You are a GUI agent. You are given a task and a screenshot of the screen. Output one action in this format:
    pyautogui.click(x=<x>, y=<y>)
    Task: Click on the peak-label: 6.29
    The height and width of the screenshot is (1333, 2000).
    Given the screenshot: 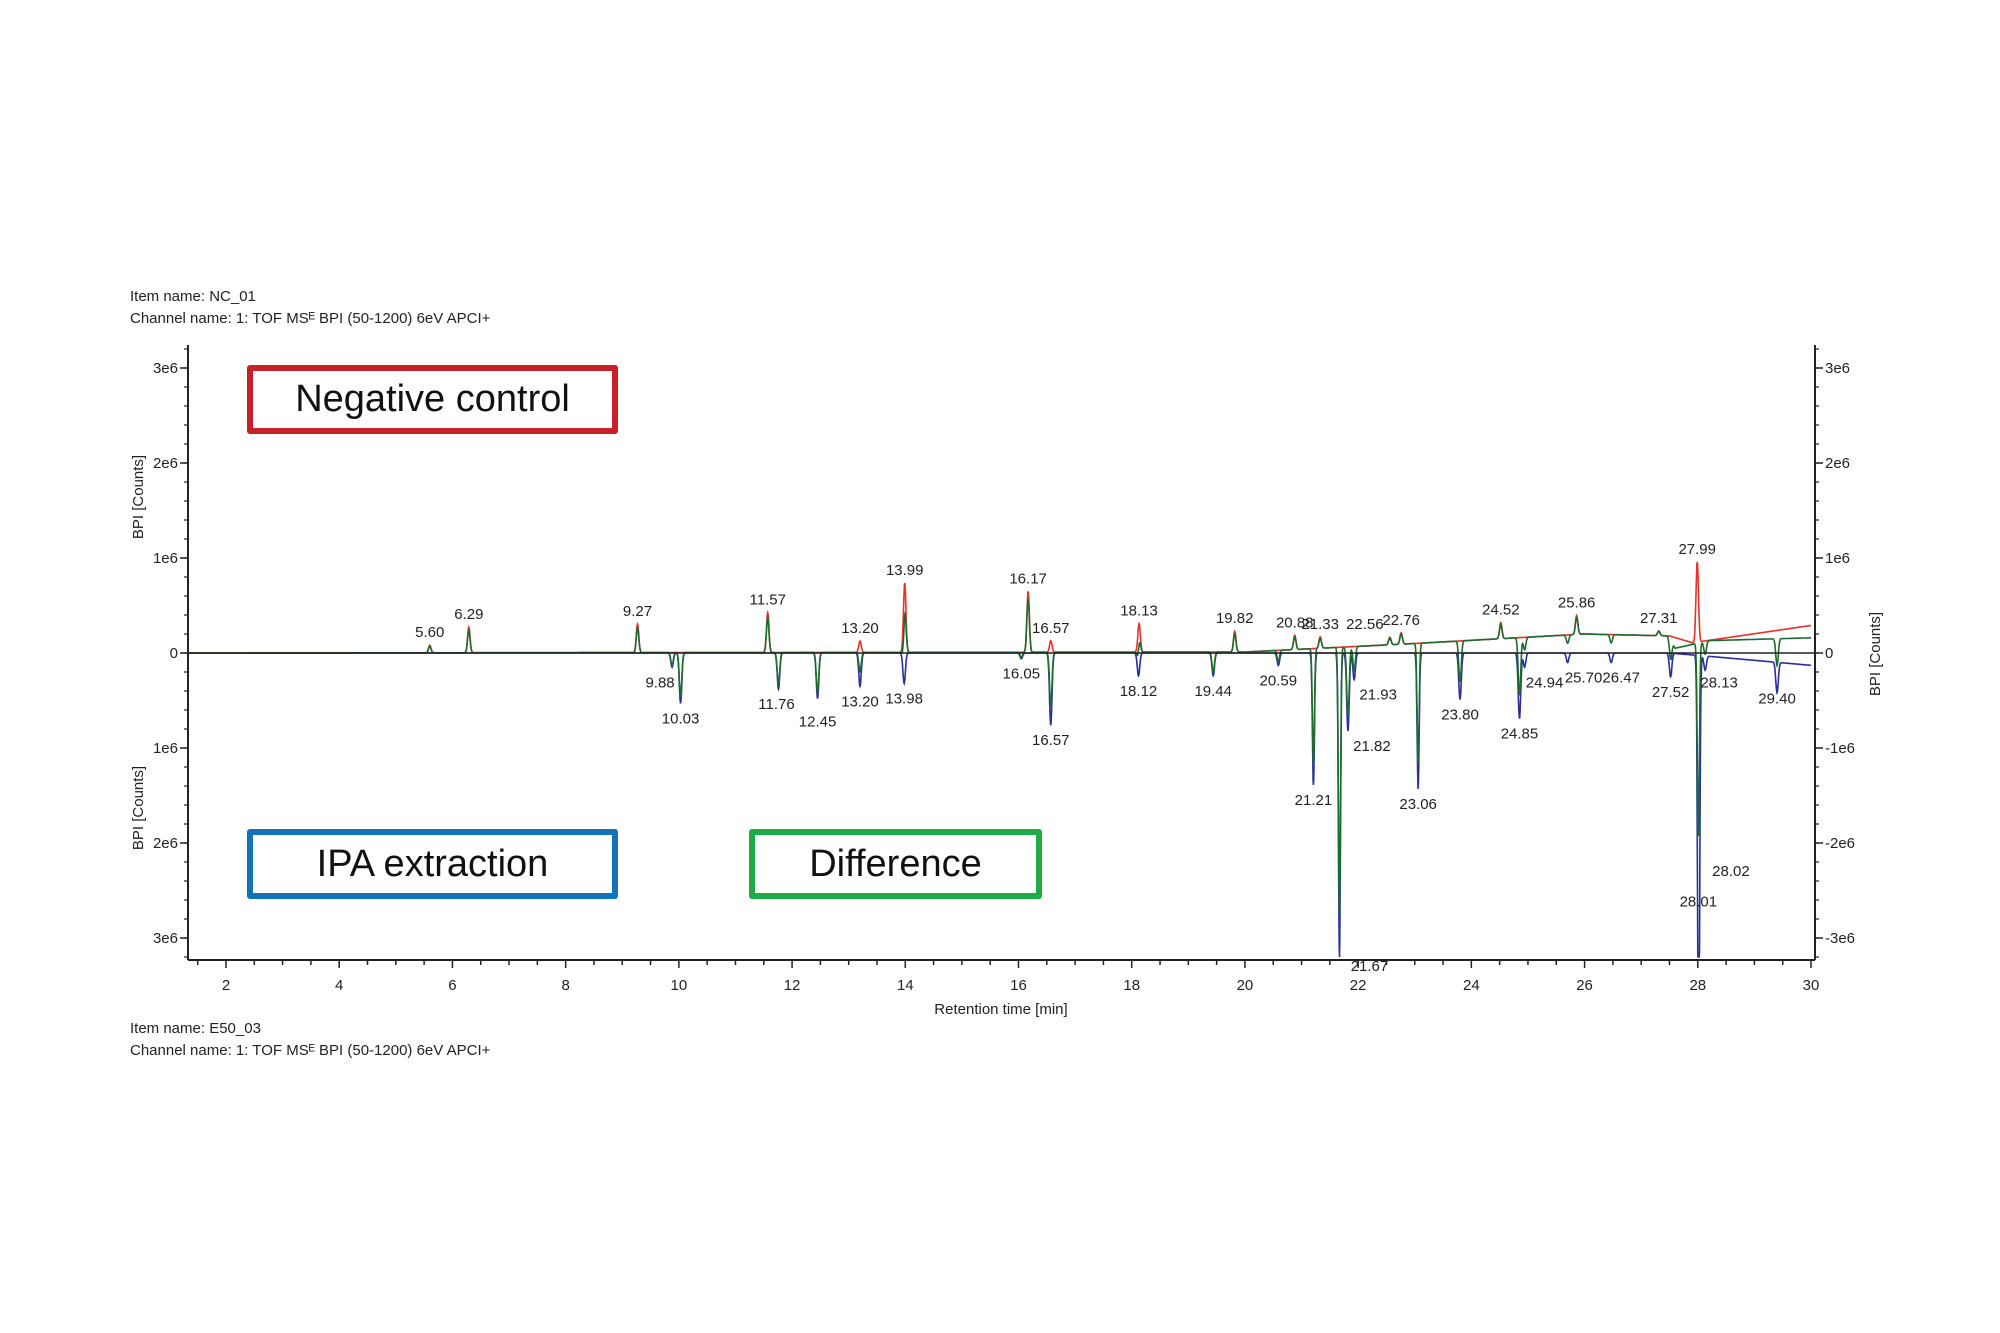 What is the action you would take?
    pyautogui.click(x=468, y=614)
    